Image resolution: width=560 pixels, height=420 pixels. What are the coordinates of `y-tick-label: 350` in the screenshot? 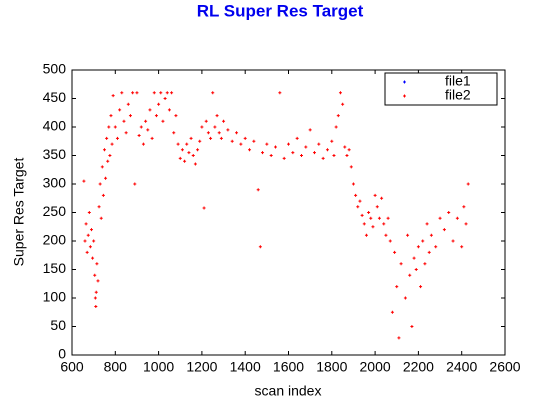 It's located at (55, 154).